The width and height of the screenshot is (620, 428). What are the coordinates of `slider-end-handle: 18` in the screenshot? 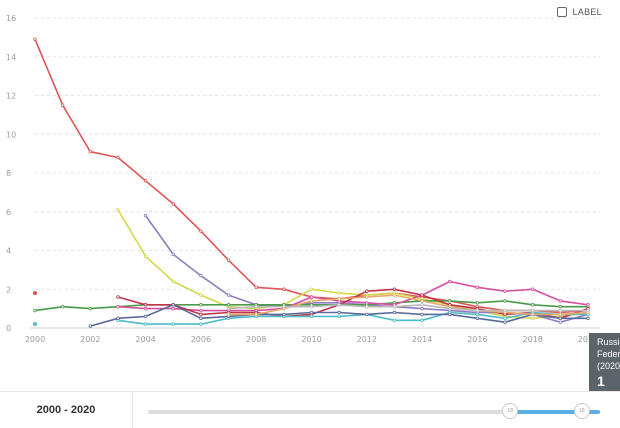 It's located at (581, 411).